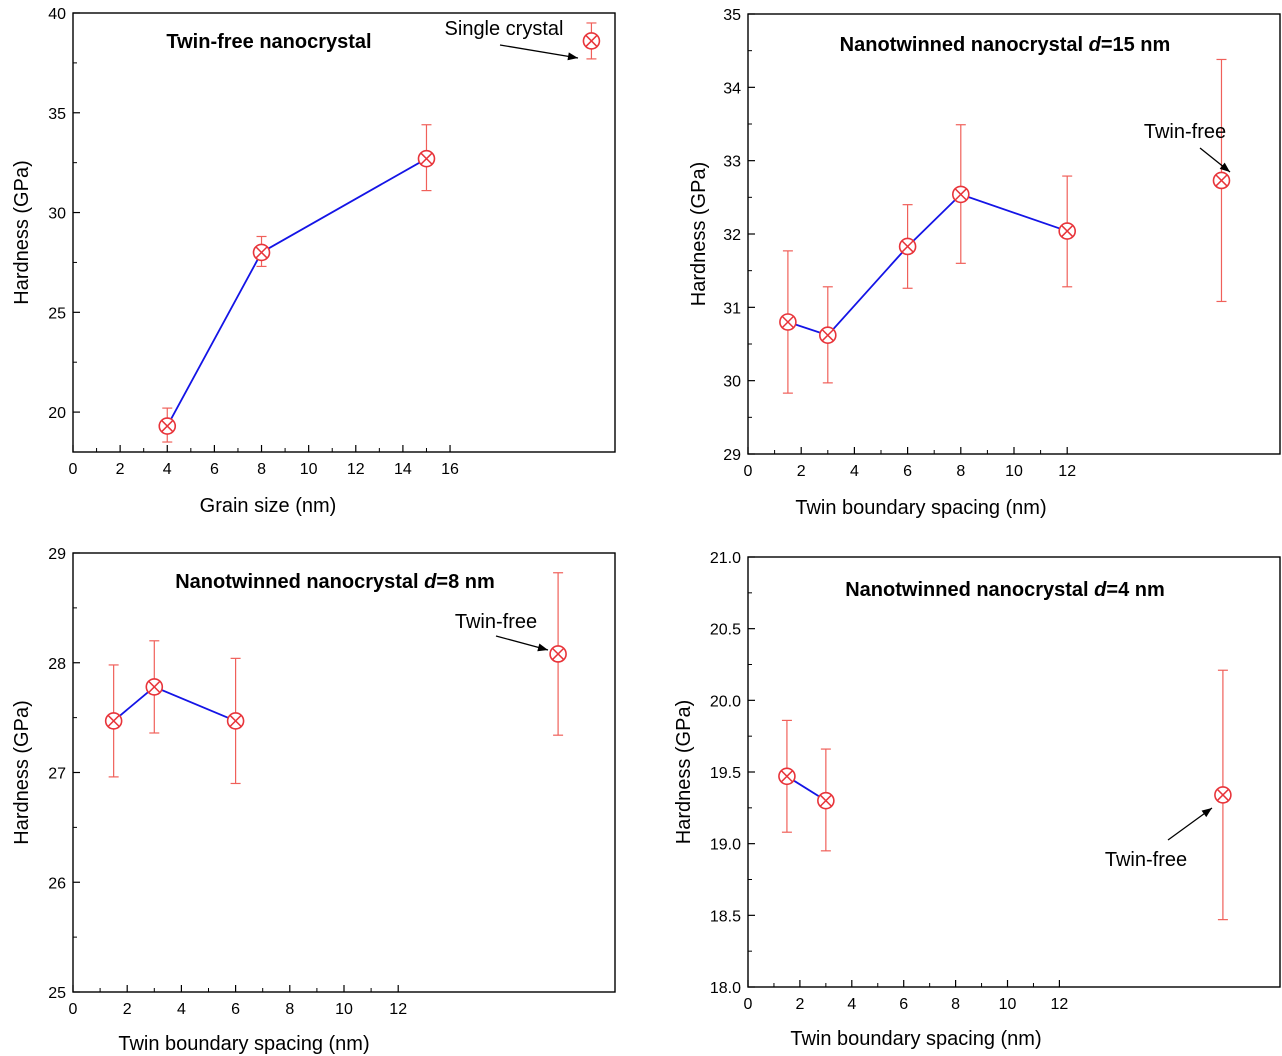 The width and height of the screenshot is (1282, 1056). What do you see at coordinates (57, 883) in the screenshot?
I see `y-tick-label: 26` at bounding box center [57, 883].